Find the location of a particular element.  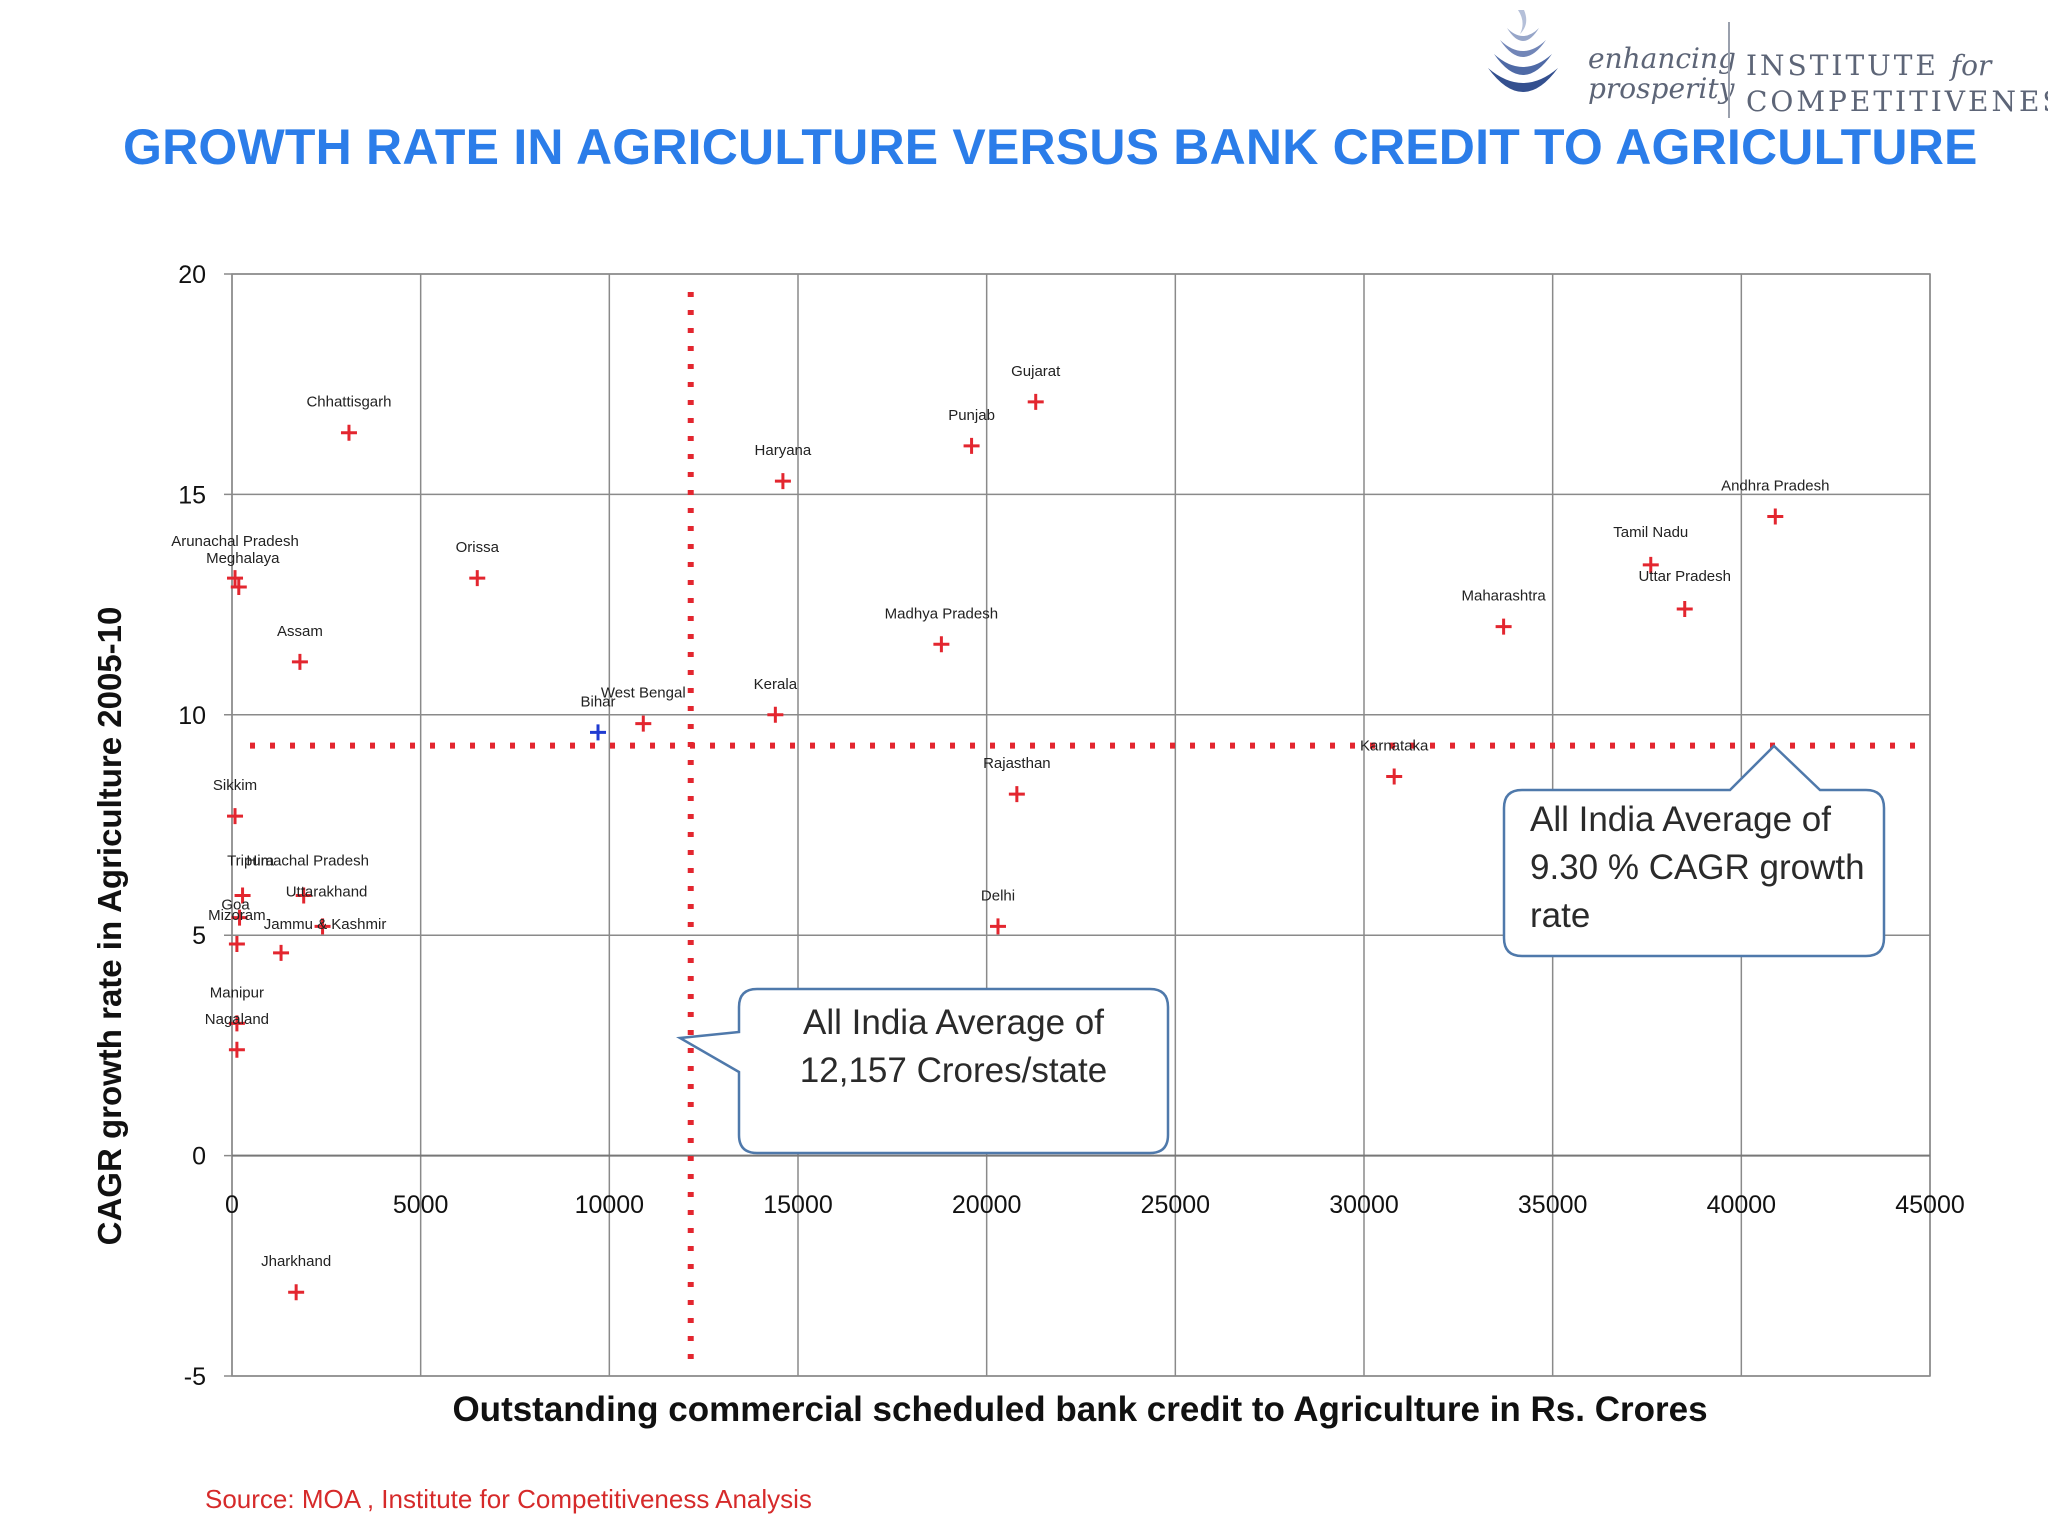

y-tick-label: 20 is located at coordinates (192, 275).